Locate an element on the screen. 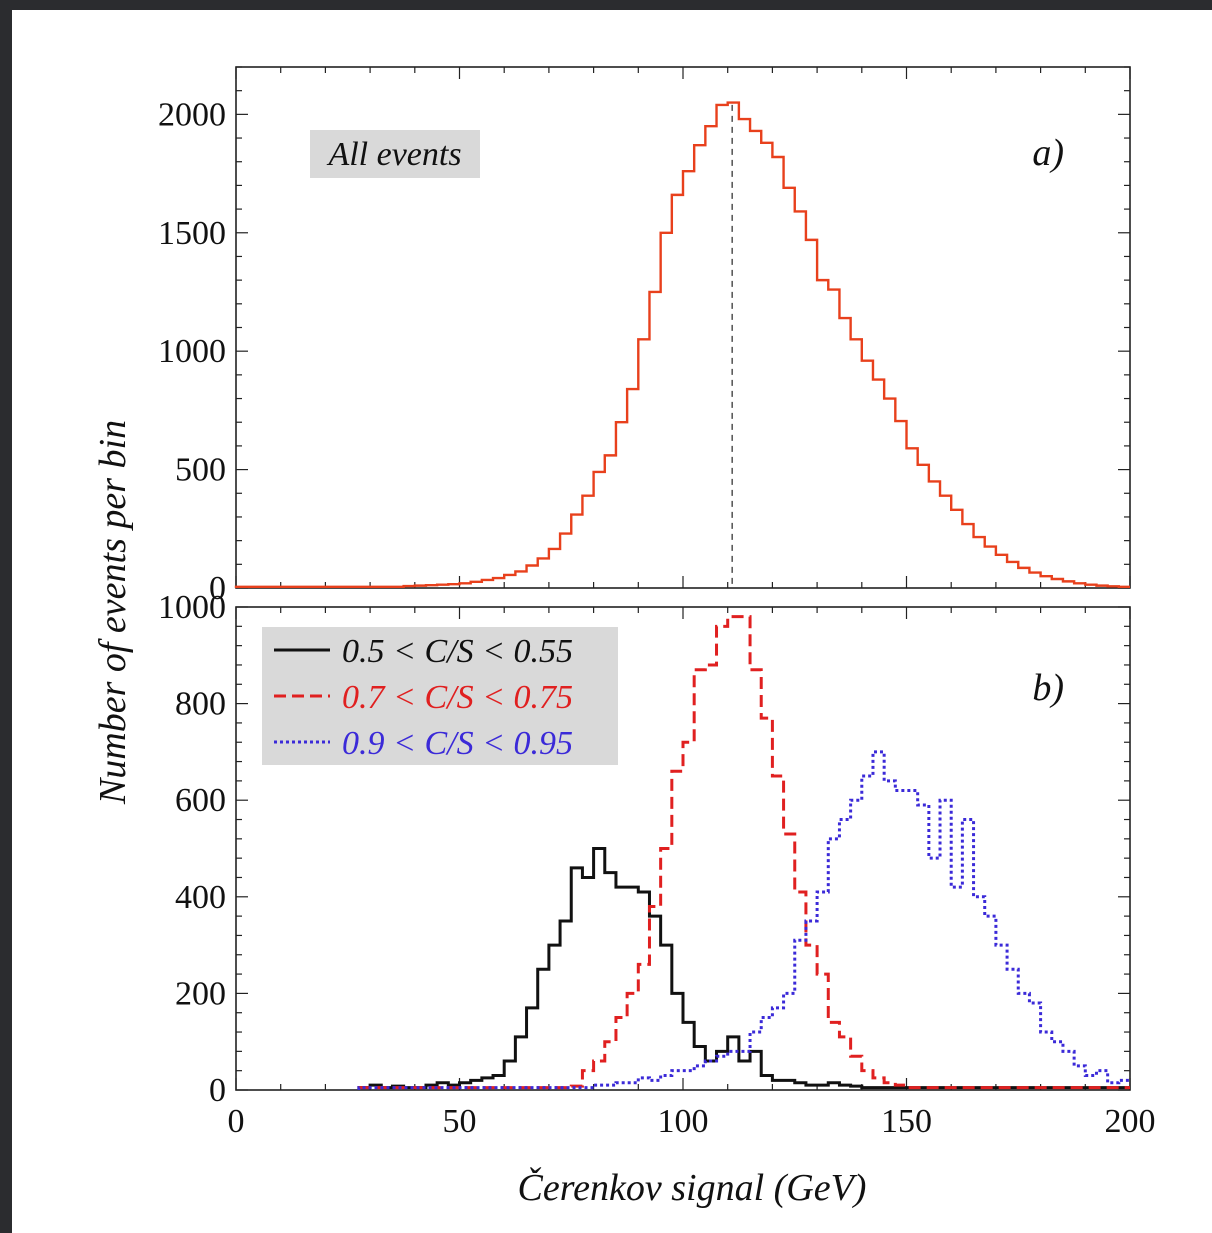 The height and width of the screenshot is (1233, 1212). y-tick-label: 2000 is located at coordinates (192, 114).